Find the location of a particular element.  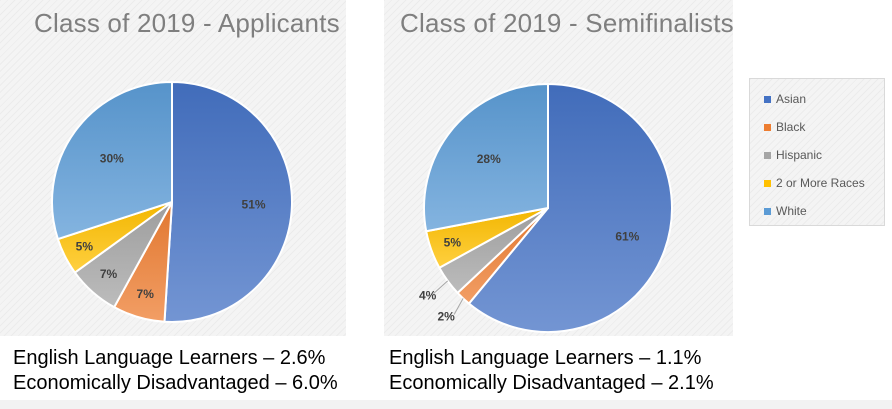

leader-line-black is located at coordinates (458, 306).